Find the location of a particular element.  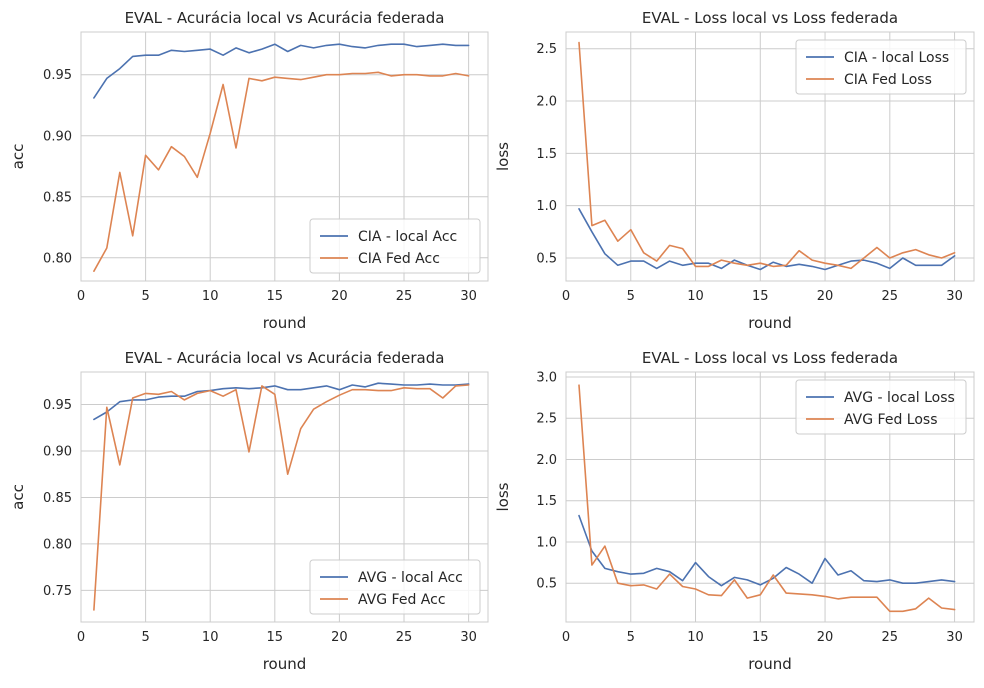

legend-label-1: CIA - local Acc is located at coordinates (407, 237).